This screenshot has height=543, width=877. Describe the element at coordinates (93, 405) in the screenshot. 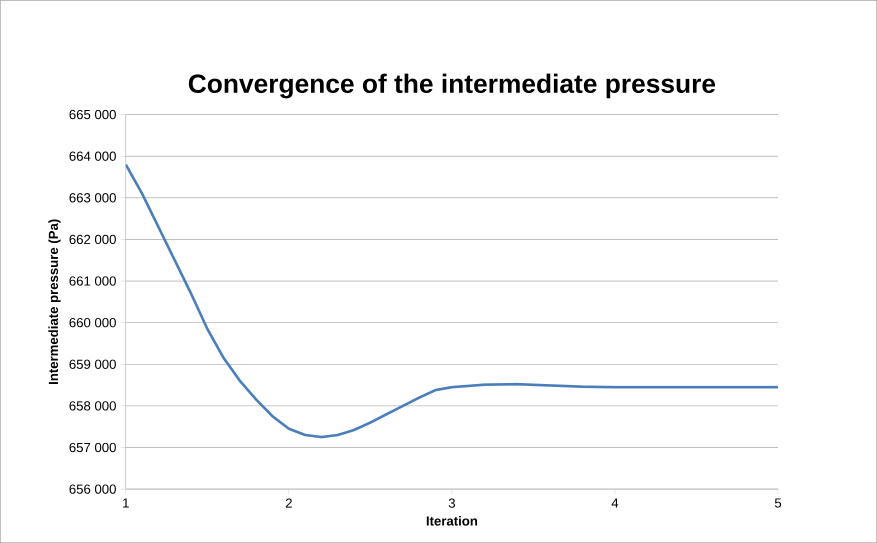

I see `y-tick-label: 658 000` at that location.